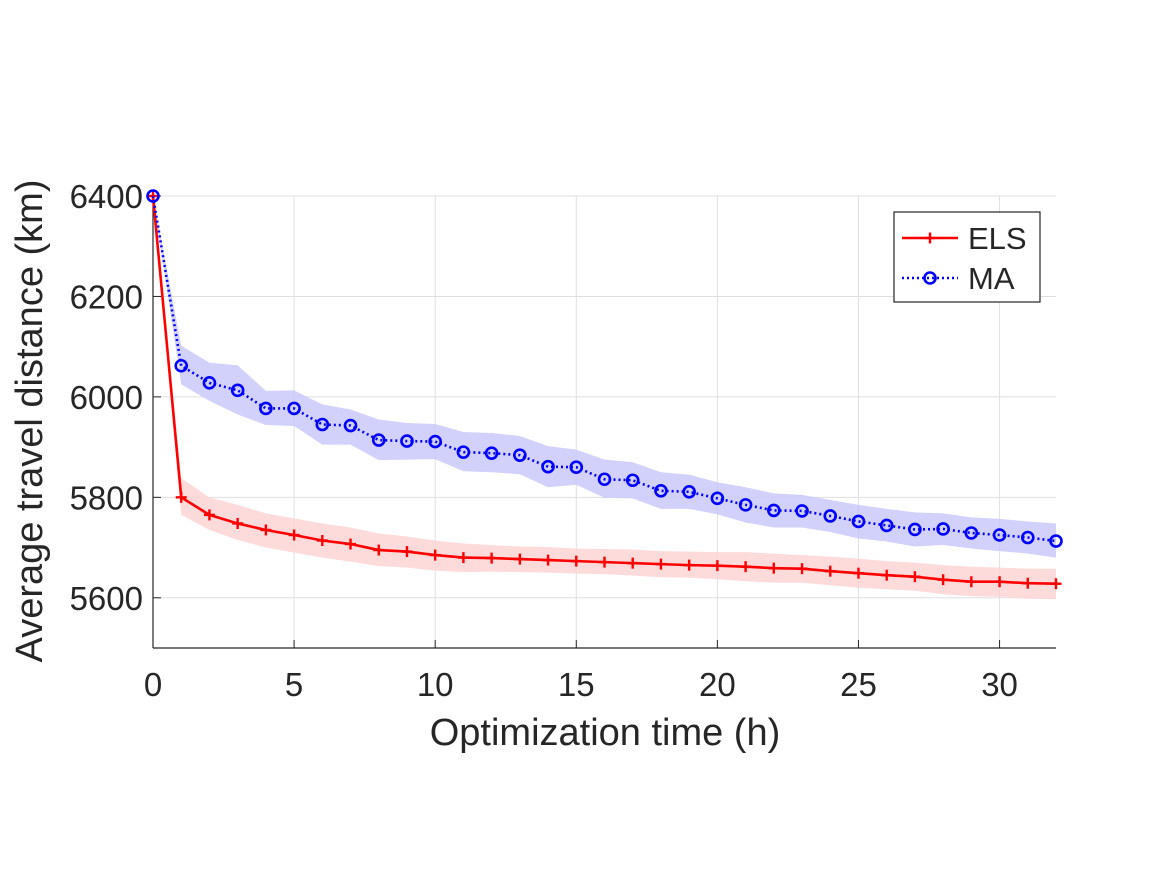  I want to click on legend-box, so click(967, 257).